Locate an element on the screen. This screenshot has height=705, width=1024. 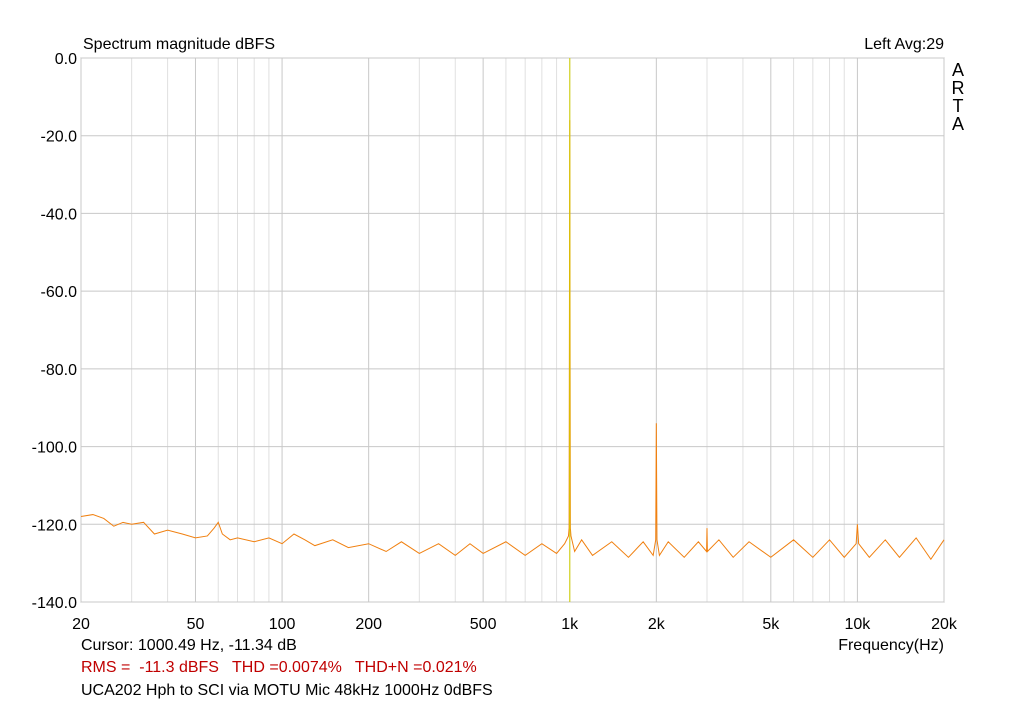
x-tick-label: 1k is located at coordinates (570, 624).